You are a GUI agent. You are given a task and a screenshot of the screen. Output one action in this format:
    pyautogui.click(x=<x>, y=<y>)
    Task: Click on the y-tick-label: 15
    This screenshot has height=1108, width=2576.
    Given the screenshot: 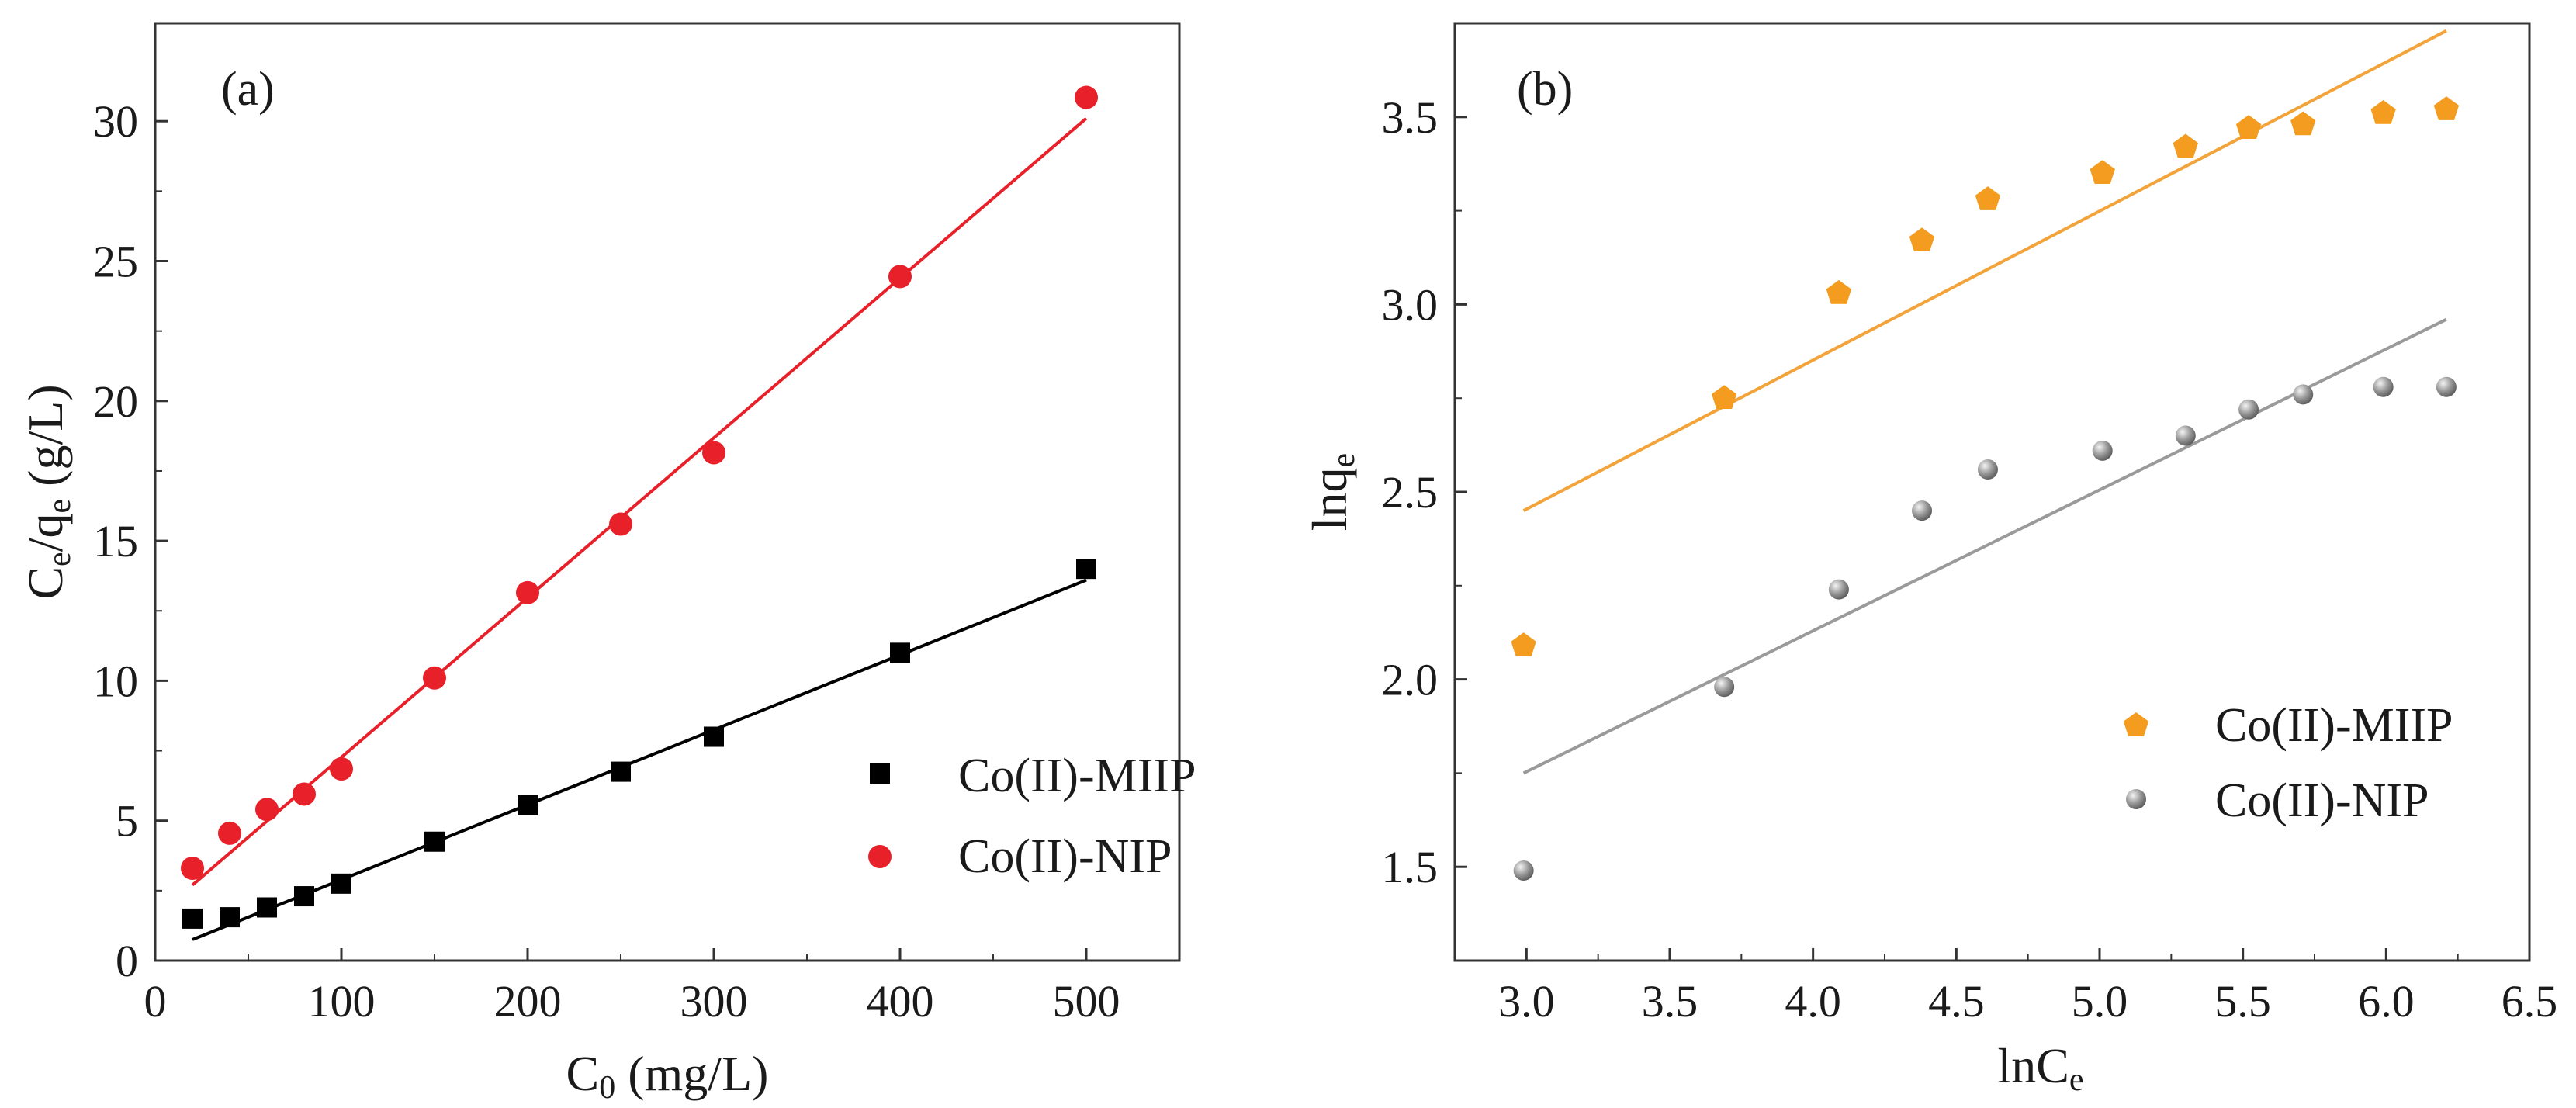 What is the action you would take?
    pyautogui.click(x=115, y=541)
    